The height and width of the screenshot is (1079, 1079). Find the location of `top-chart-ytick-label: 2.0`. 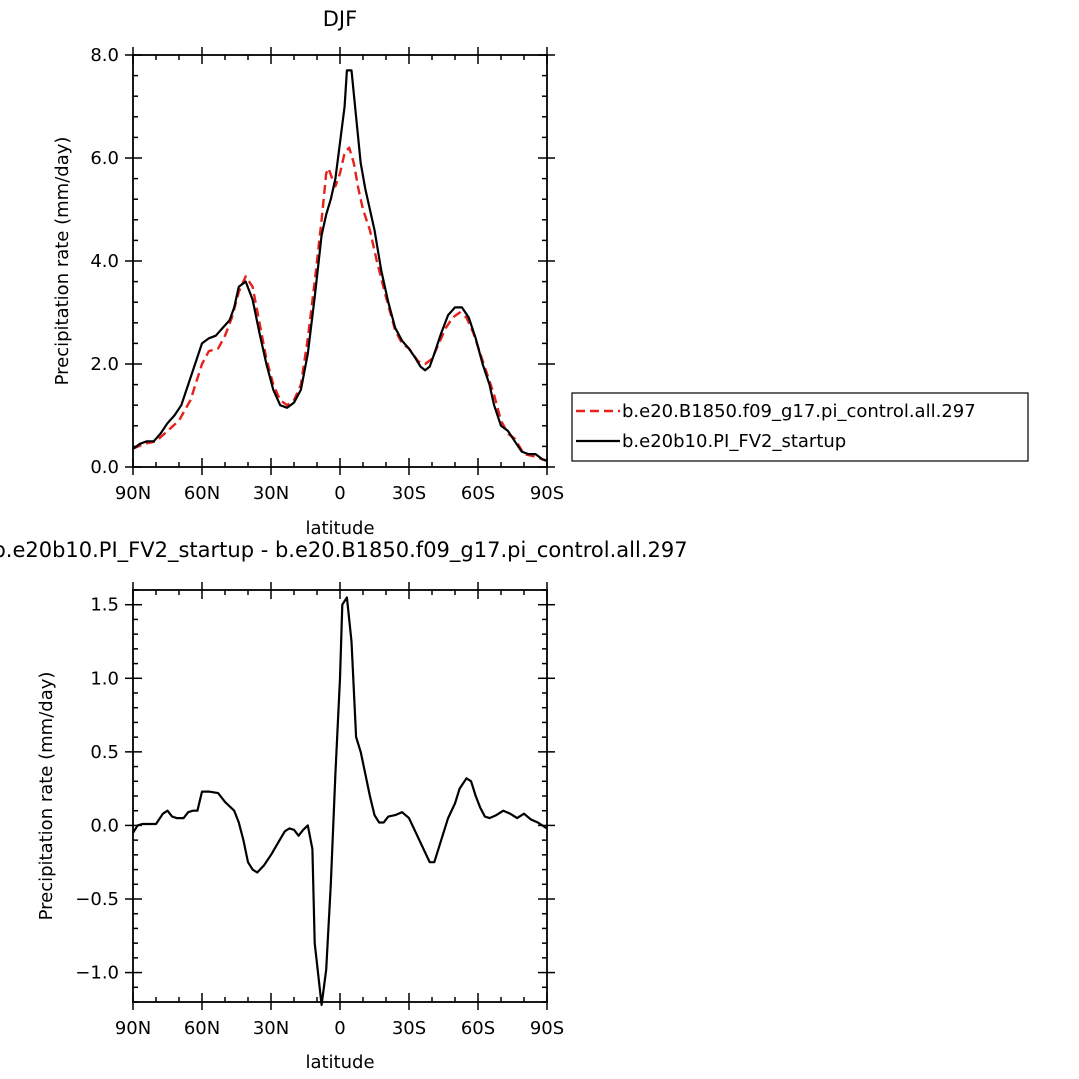

top-chart-ytick-label: 2.0 is located at coordinates (104, 364).